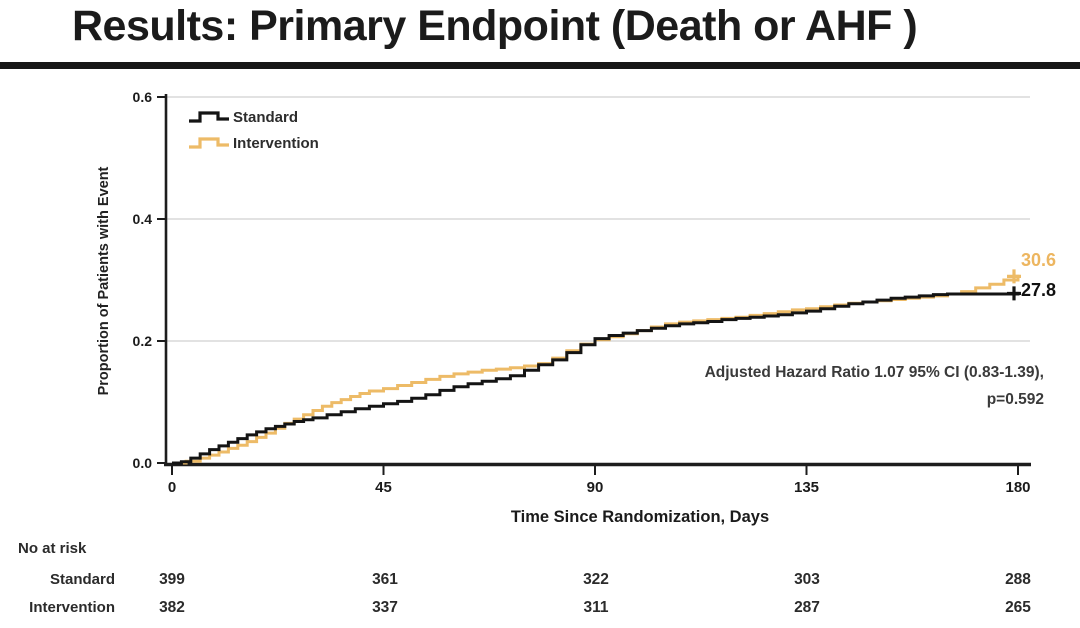 This screenshot has width=1080, height=628. I want to click on x-tick-label: 135, so click(806, 487).